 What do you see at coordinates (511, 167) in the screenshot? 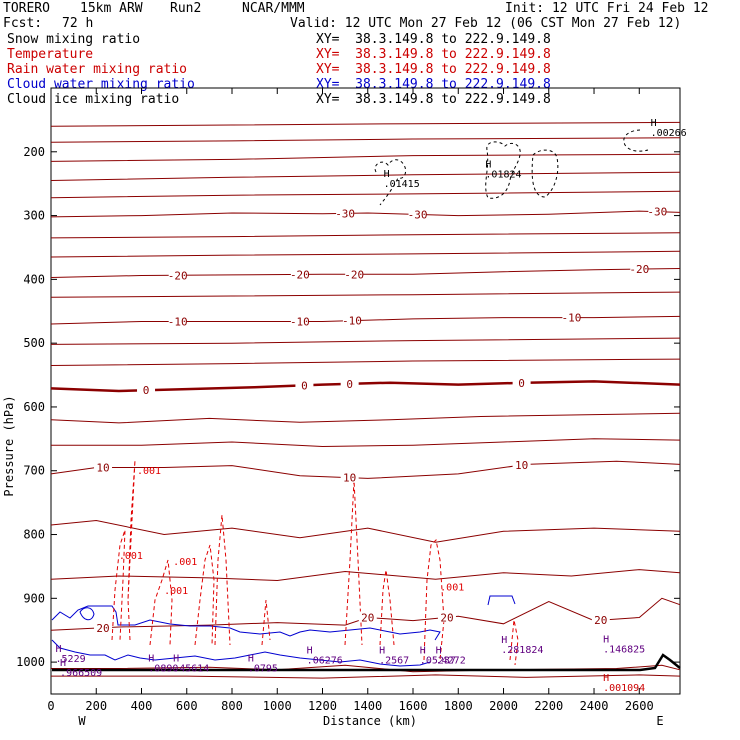
I see `ice-snow-contours` at bounding box center [511, 167].